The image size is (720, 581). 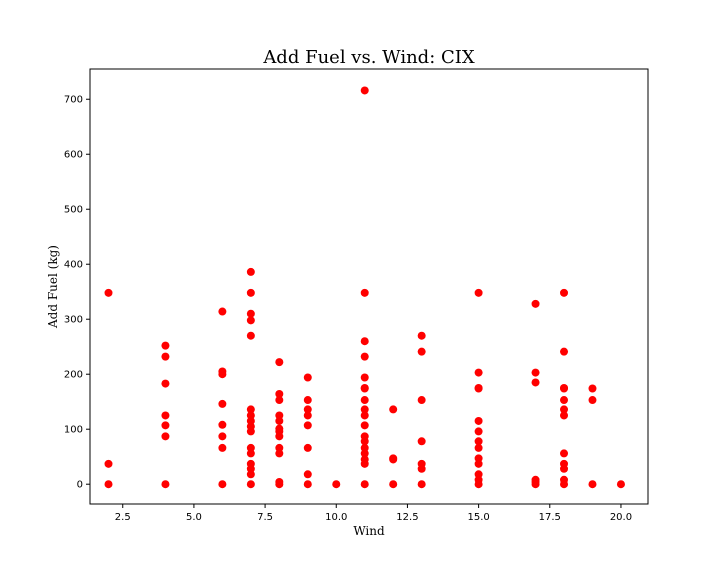 What do you see at coordinates (336, 517) in the screenshot?
I see `x-tick-label: 10.0` at bounding box center [336, 517].